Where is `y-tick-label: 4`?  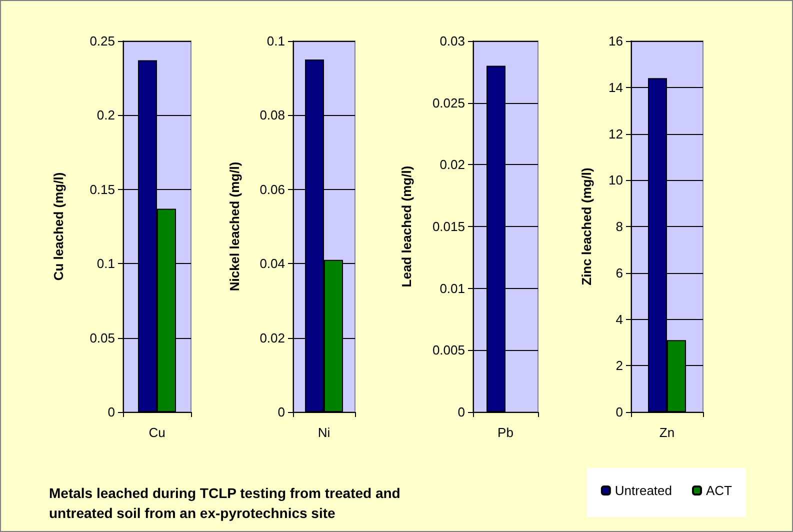 y-tick-label: 4 is located at coordinates (619, 319).